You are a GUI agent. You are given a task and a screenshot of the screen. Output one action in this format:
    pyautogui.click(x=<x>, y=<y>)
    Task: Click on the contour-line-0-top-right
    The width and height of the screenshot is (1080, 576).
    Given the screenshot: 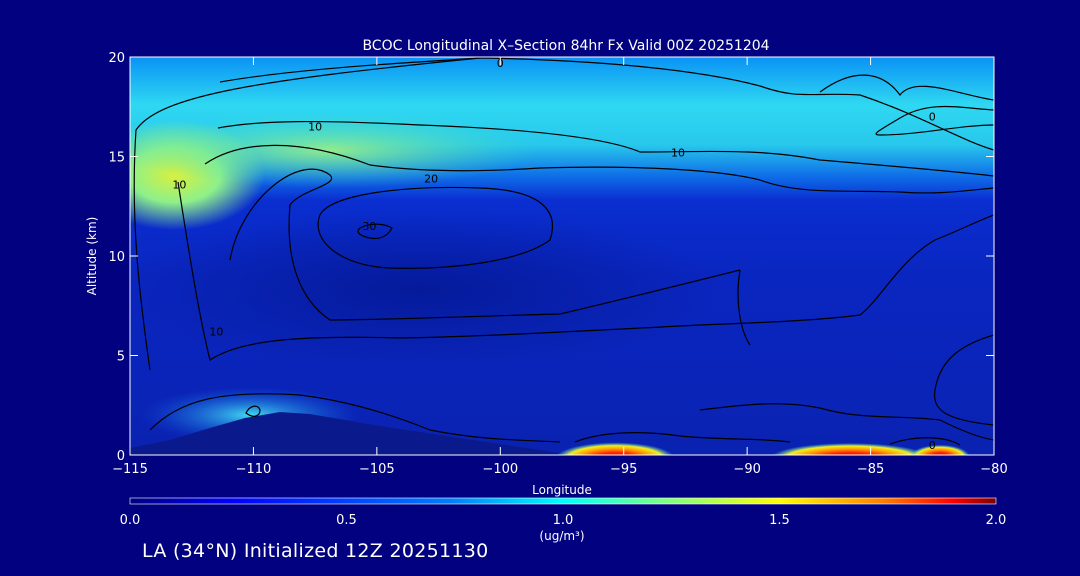 What is the action you would take?
    pyautogui.click(x=906, y=87)
    